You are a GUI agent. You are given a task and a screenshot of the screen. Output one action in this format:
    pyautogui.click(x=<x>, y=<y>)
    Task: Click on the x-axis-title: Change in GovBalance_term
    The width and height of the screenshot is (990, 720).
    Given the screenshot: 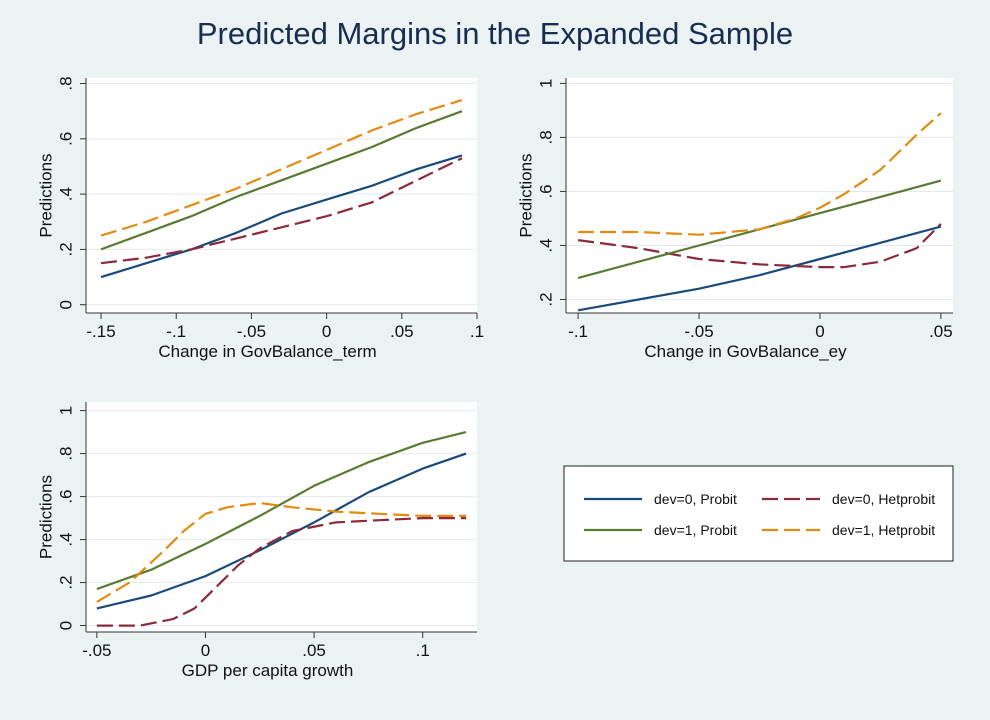 What is the action you would take?
    pyautogui.click(x=267, y=351)
    